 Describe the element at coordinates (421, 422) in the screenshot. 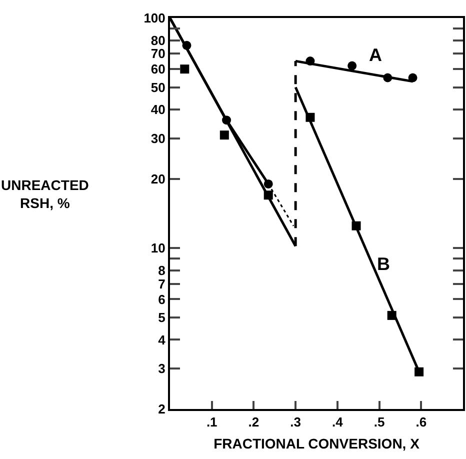

I see `x-tick-label: .6` at that location.